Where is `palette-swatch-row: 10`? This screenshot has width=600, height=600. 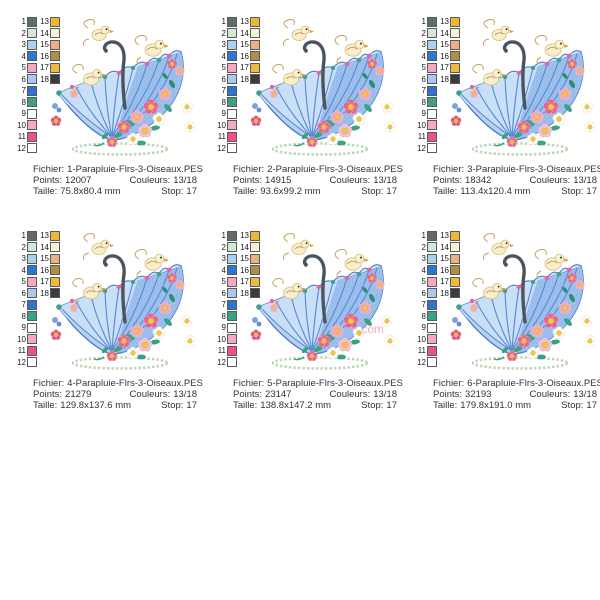
palette-swatch-row: 10 is located at coordinates (424, 126).